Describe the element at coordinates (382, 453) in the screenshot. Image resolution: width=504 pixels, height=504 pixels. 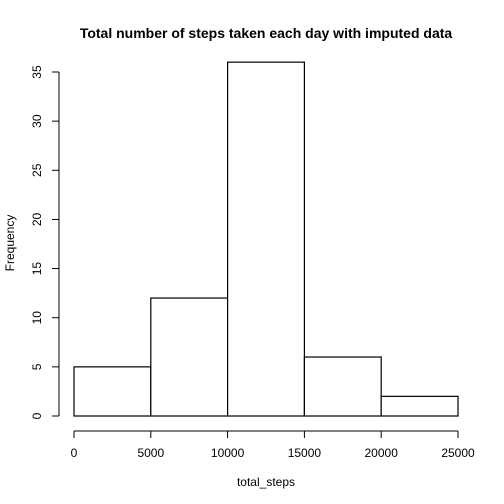
I see `x-tick-label: 20000` at that location.